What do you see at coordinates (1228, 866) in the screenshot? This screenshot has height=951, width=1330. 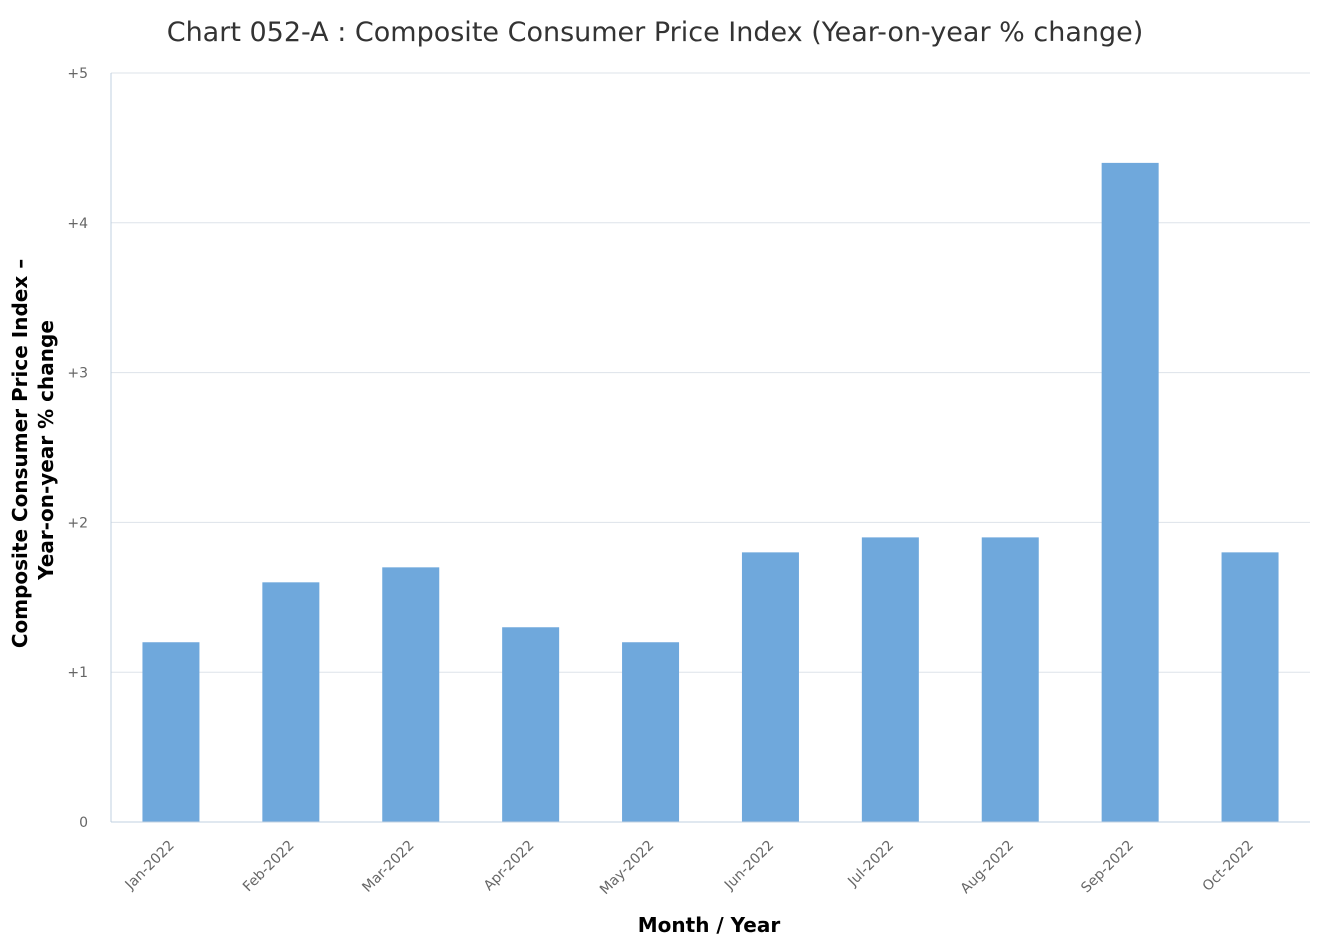 I see `x-tick-label: Oct-2022` at bounding box center [1228, 866].